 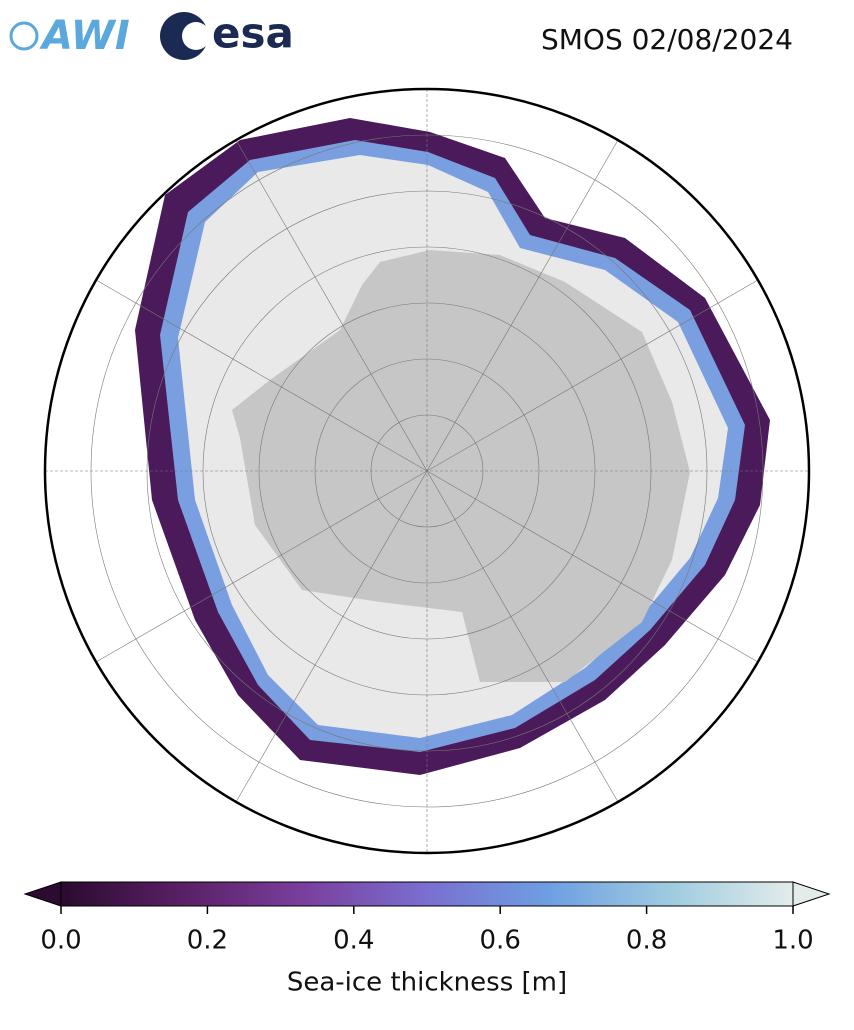 I want to click on title: SMOS 02/08/2024, so click(x=667, y=39).